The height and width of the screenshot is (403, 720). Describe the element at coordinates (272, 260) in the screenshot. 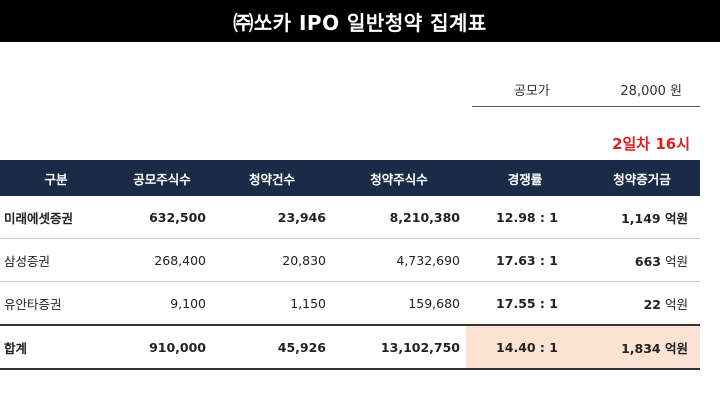

I see `subscription-count: 20,830` at that location.